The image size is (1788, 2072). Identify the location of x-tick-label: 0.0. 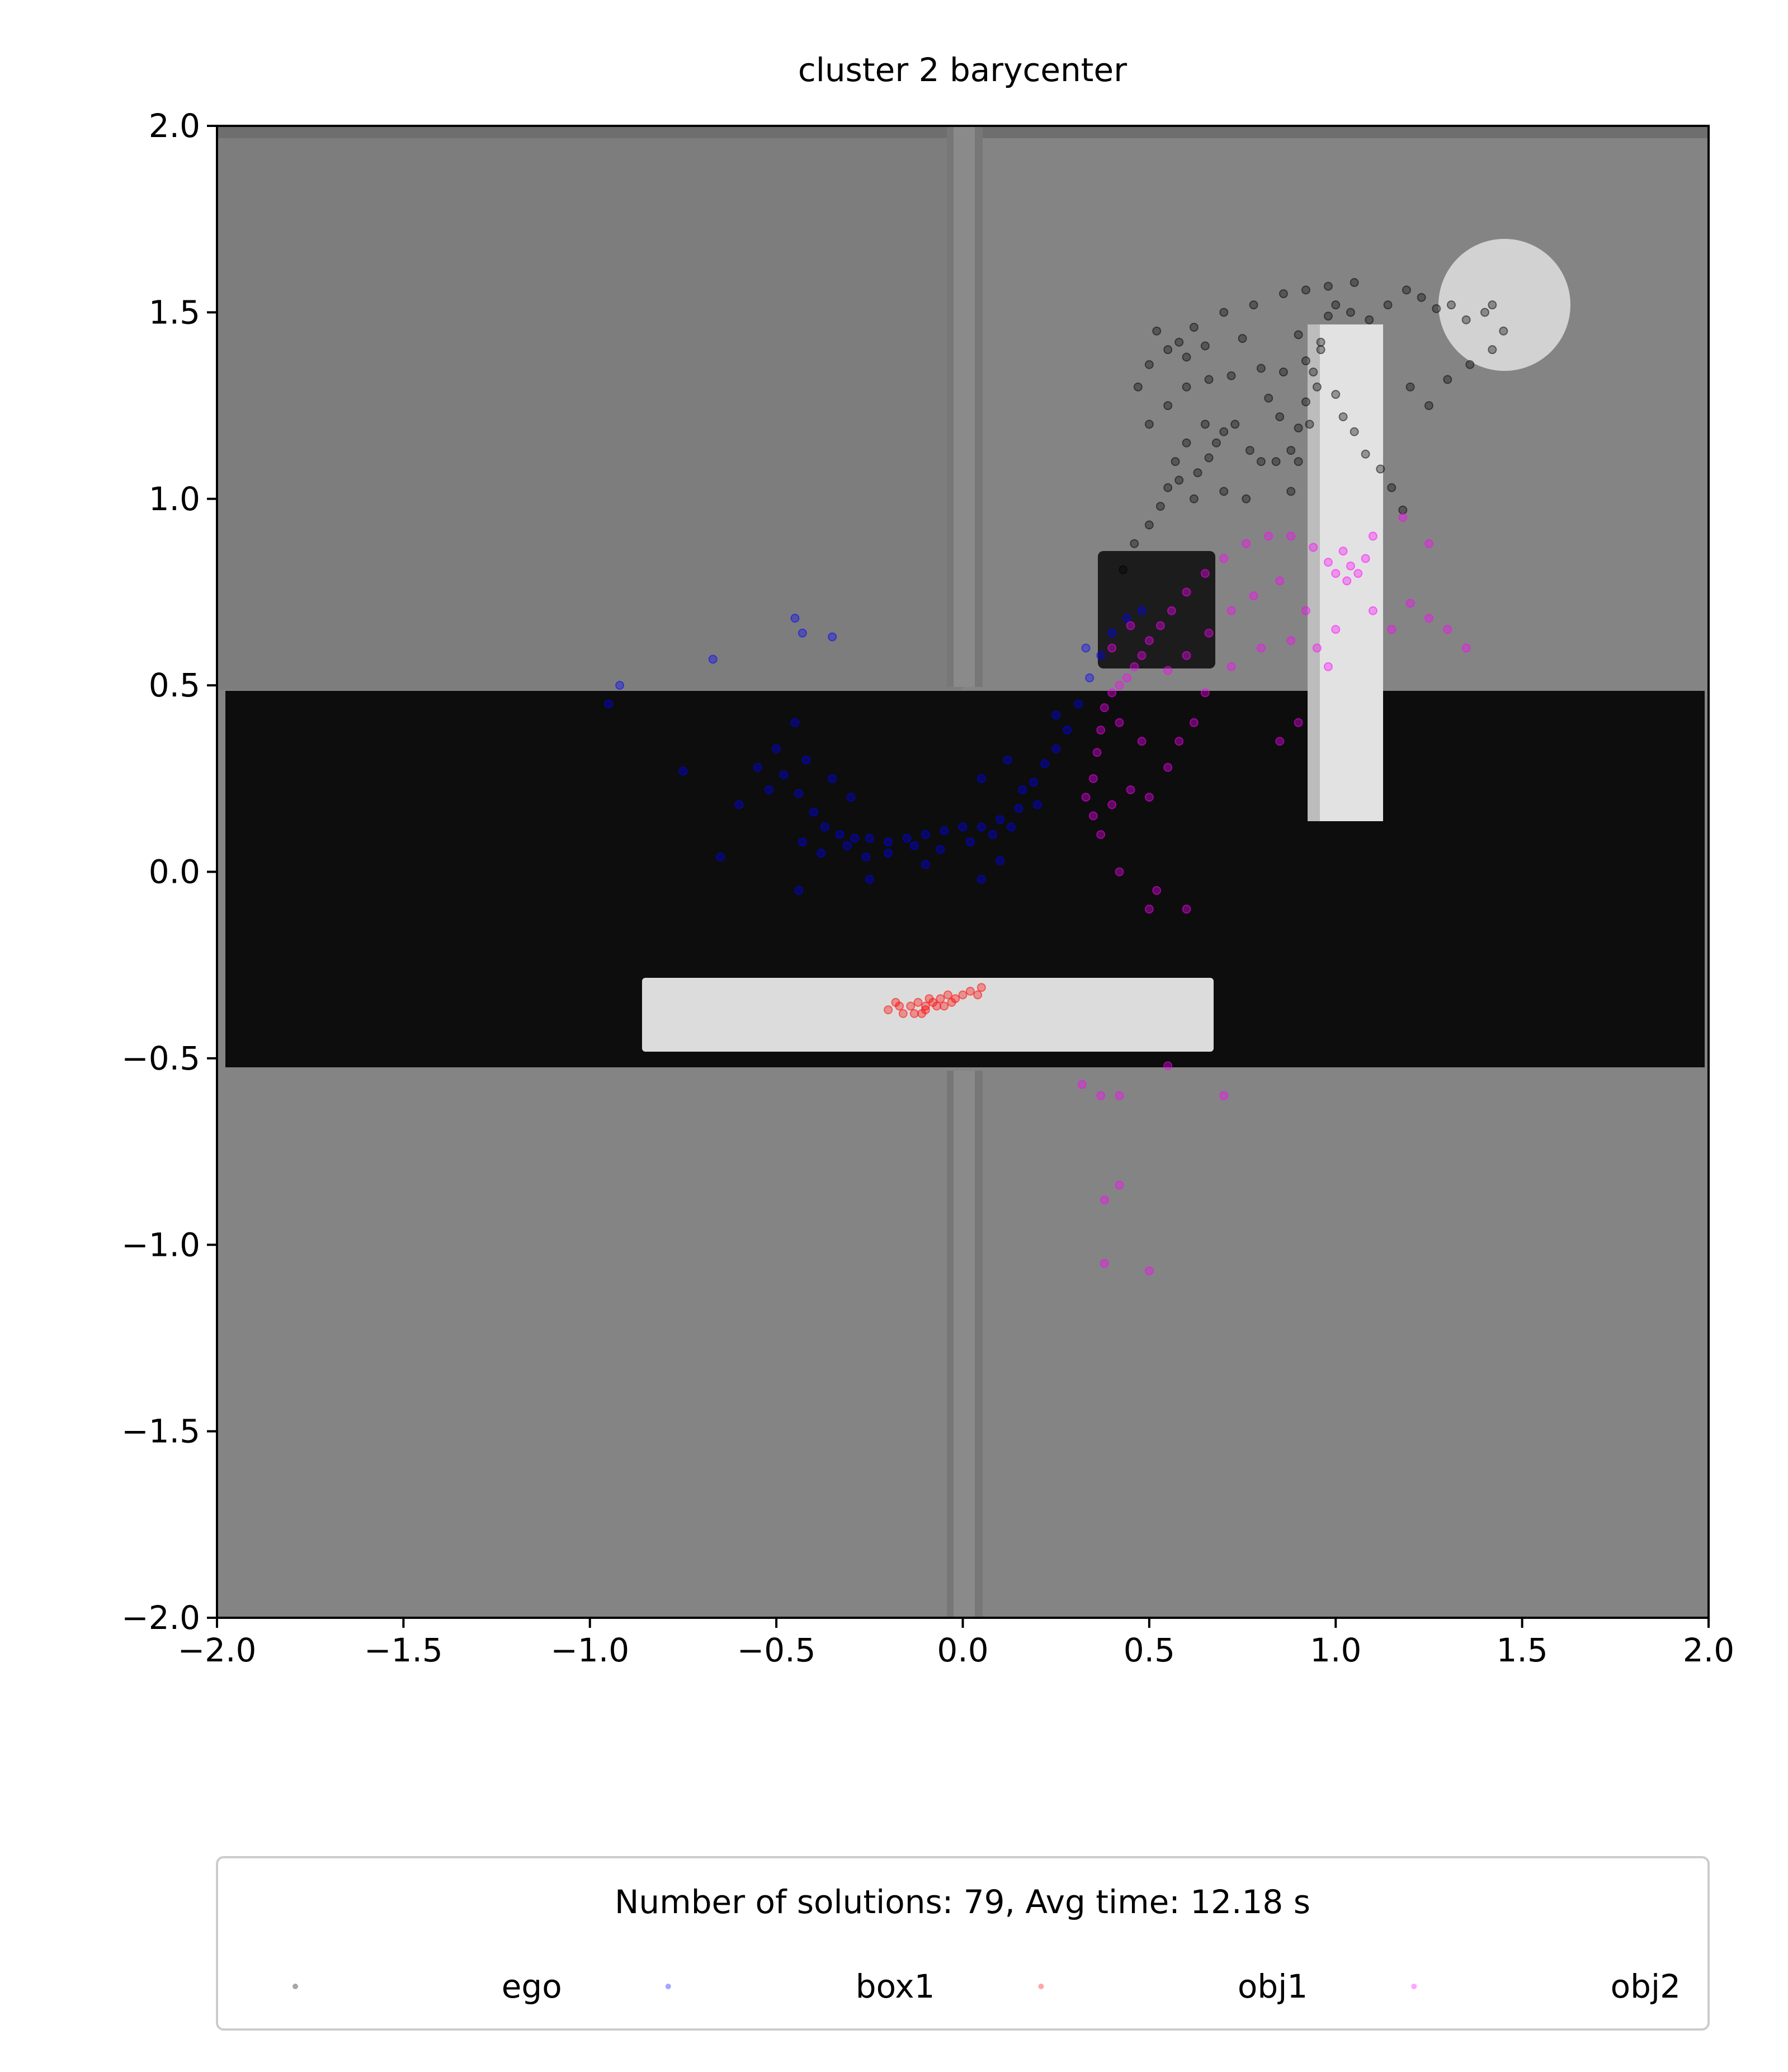
(962, 1650).